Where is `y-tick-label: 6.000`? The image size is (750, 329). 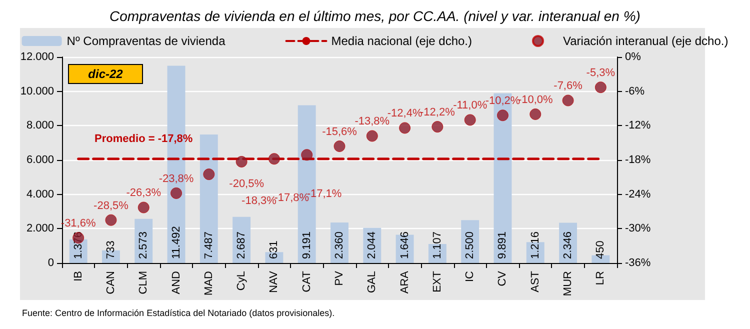
y-tick-label: 6.000 is located at coordinates (40, 160).